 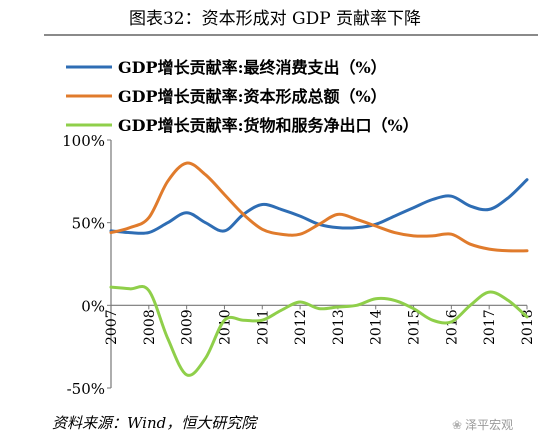 I want to click on chart-title: 图表32：资本形成对 GDP 贡献率下降, so click(x=275, y=19).